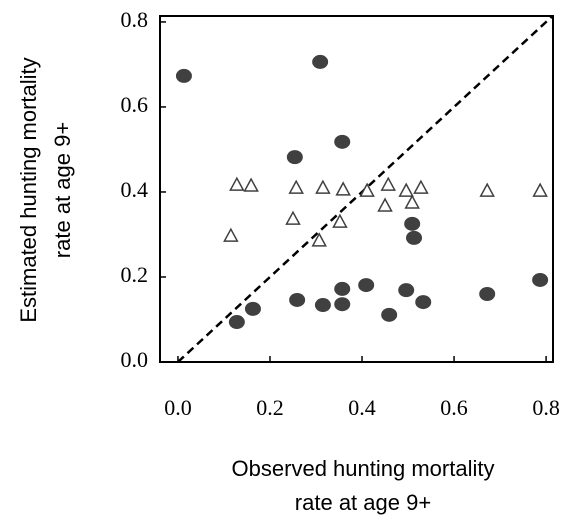  What do you see at coordinates (362, 407) in the screenshot?
I see `x-tick-label: 0.4` at bounding box center [362, 407].